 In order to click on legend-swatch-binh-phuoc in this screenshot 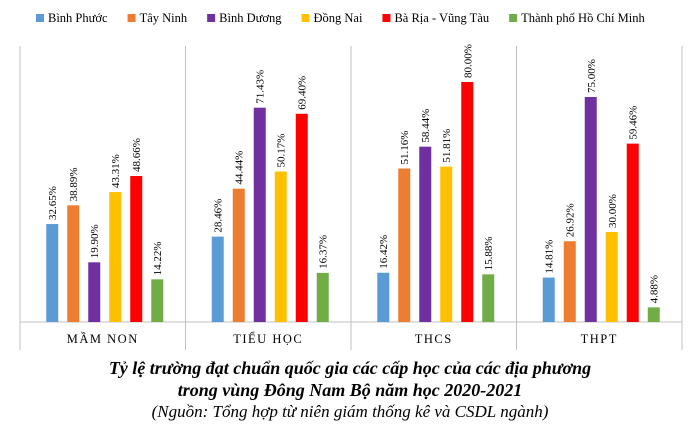, I will do `click(40, 18)`.